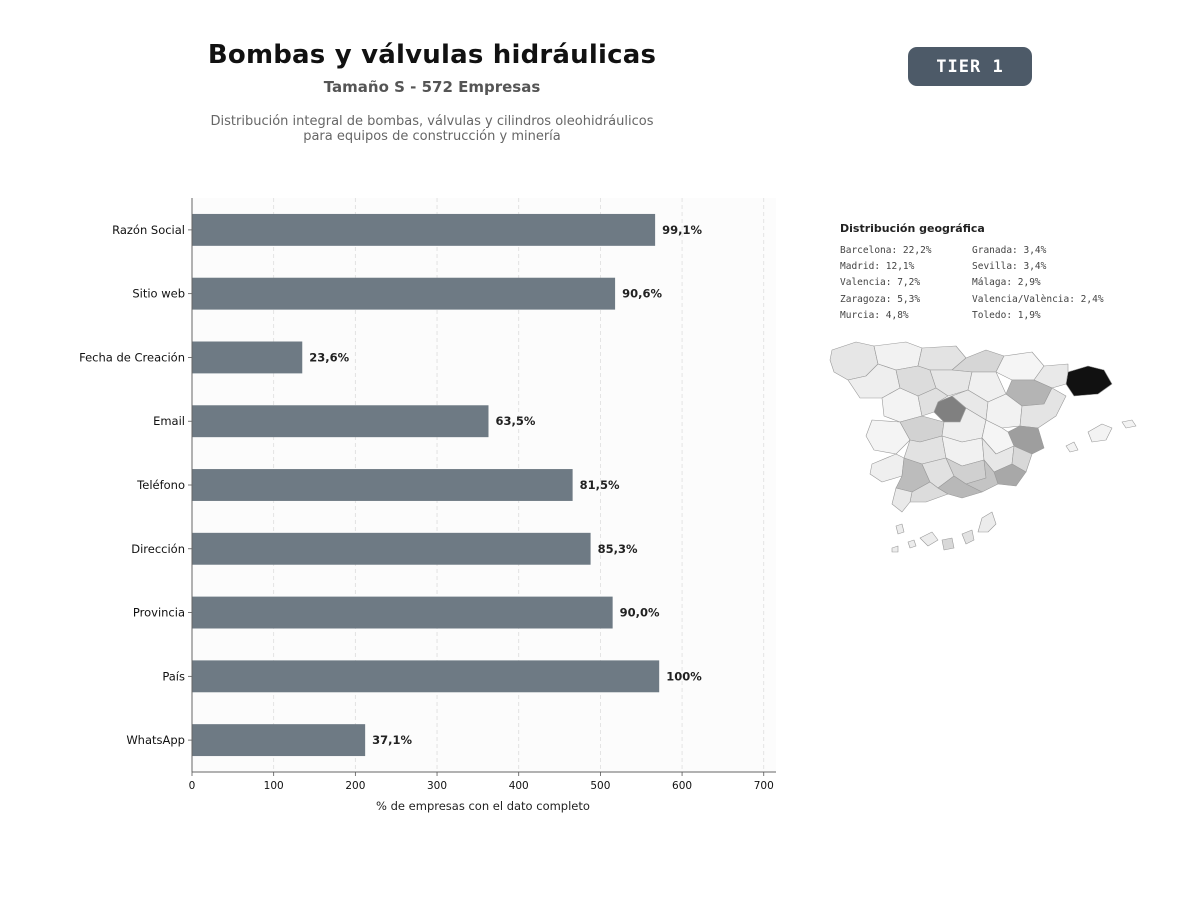 This screenshot has width=1200, height=900. What do you see at coordinates (684, 676) in the screenshot?
I see `bar-value-label: 100%` at bounding box center [684, 676].